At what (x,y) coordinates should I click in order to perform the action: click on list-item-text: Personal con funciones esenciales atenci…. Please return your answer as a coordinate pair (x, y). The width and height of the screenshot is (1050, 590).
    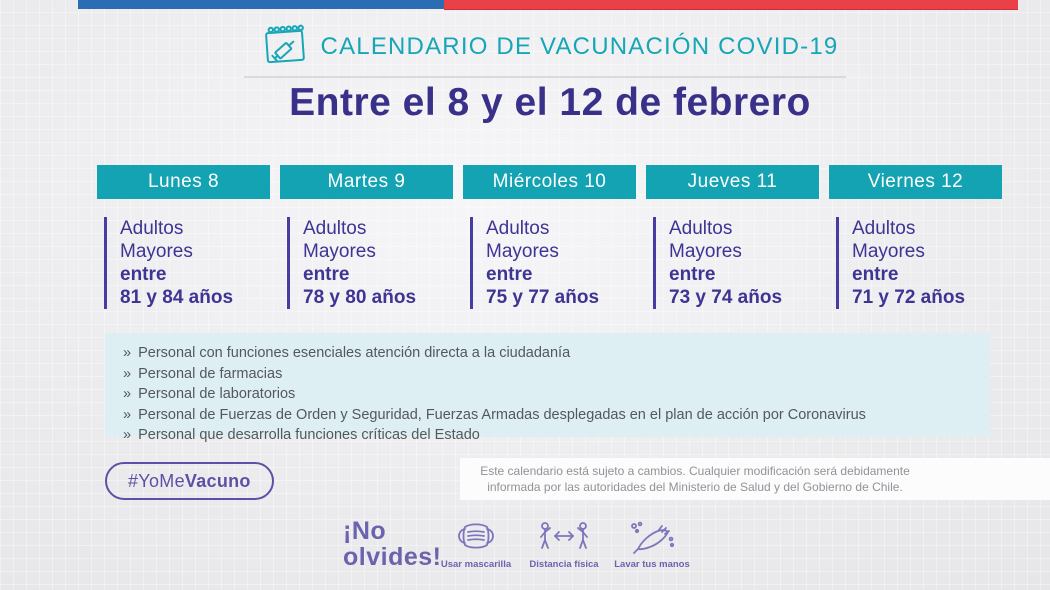
    Looking at the image, I should click on (354, 353).